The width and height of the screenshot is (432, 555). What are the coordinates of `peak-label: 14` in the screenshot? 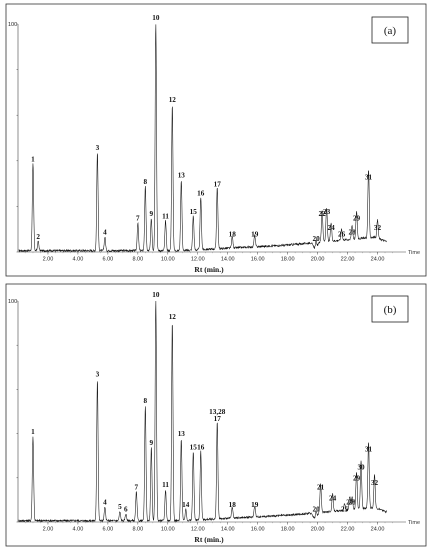 It's located at (186, 505).